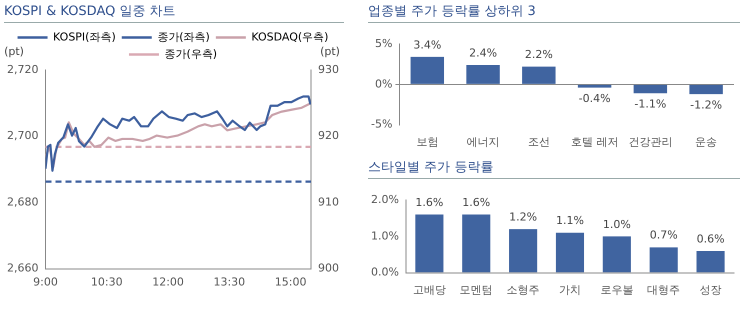  I want to click on y-tick-label: 1.0%, so click(384, 235).